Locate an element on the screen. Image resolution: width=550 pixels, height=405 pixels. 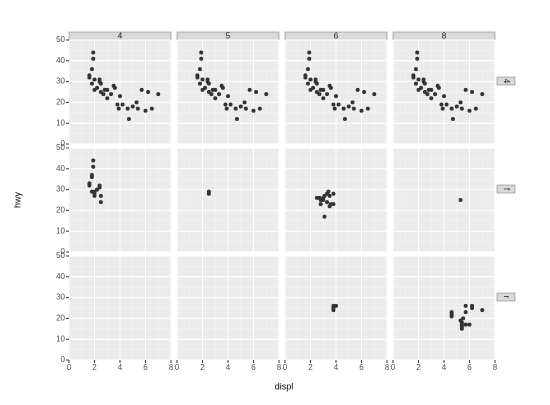
strip-label: 4 is located at coordinates (120, 36).